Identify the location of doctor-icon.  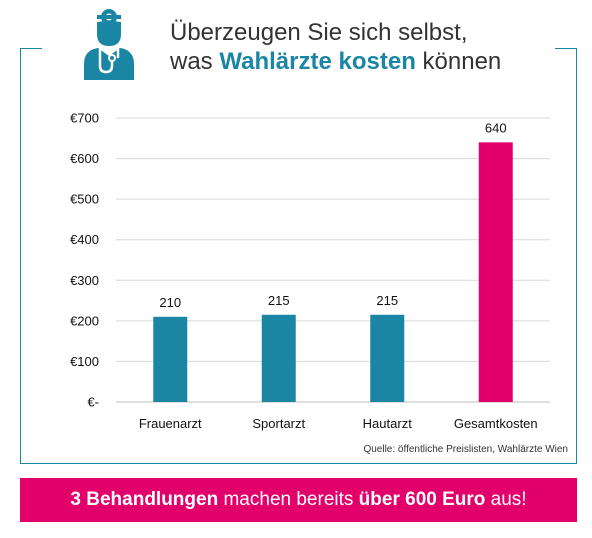
(109, 44).